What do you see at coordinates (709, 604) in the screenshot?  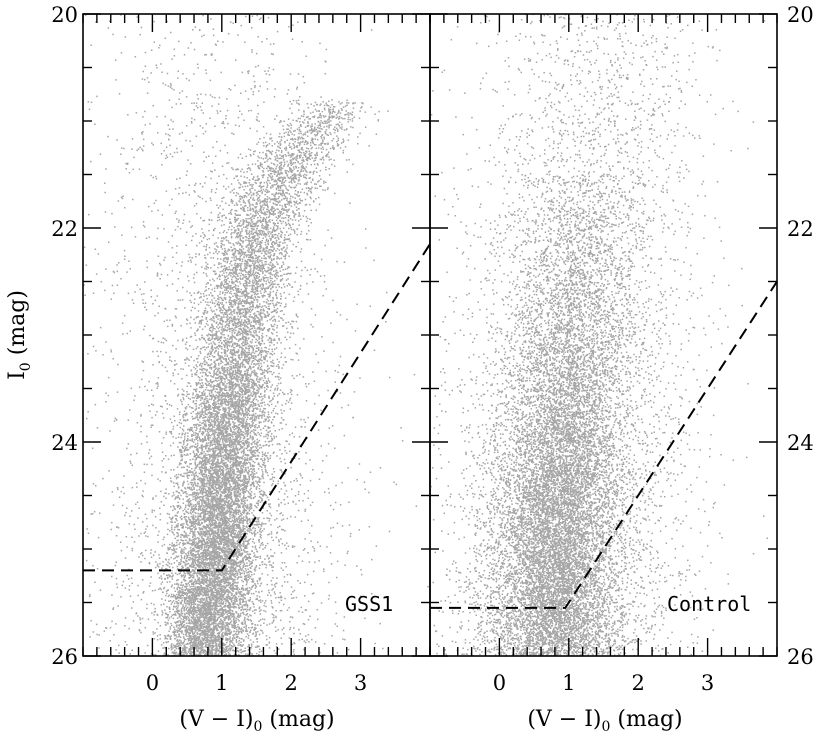 I see `panel-label-right: Control` at bounding box center [709, 604].